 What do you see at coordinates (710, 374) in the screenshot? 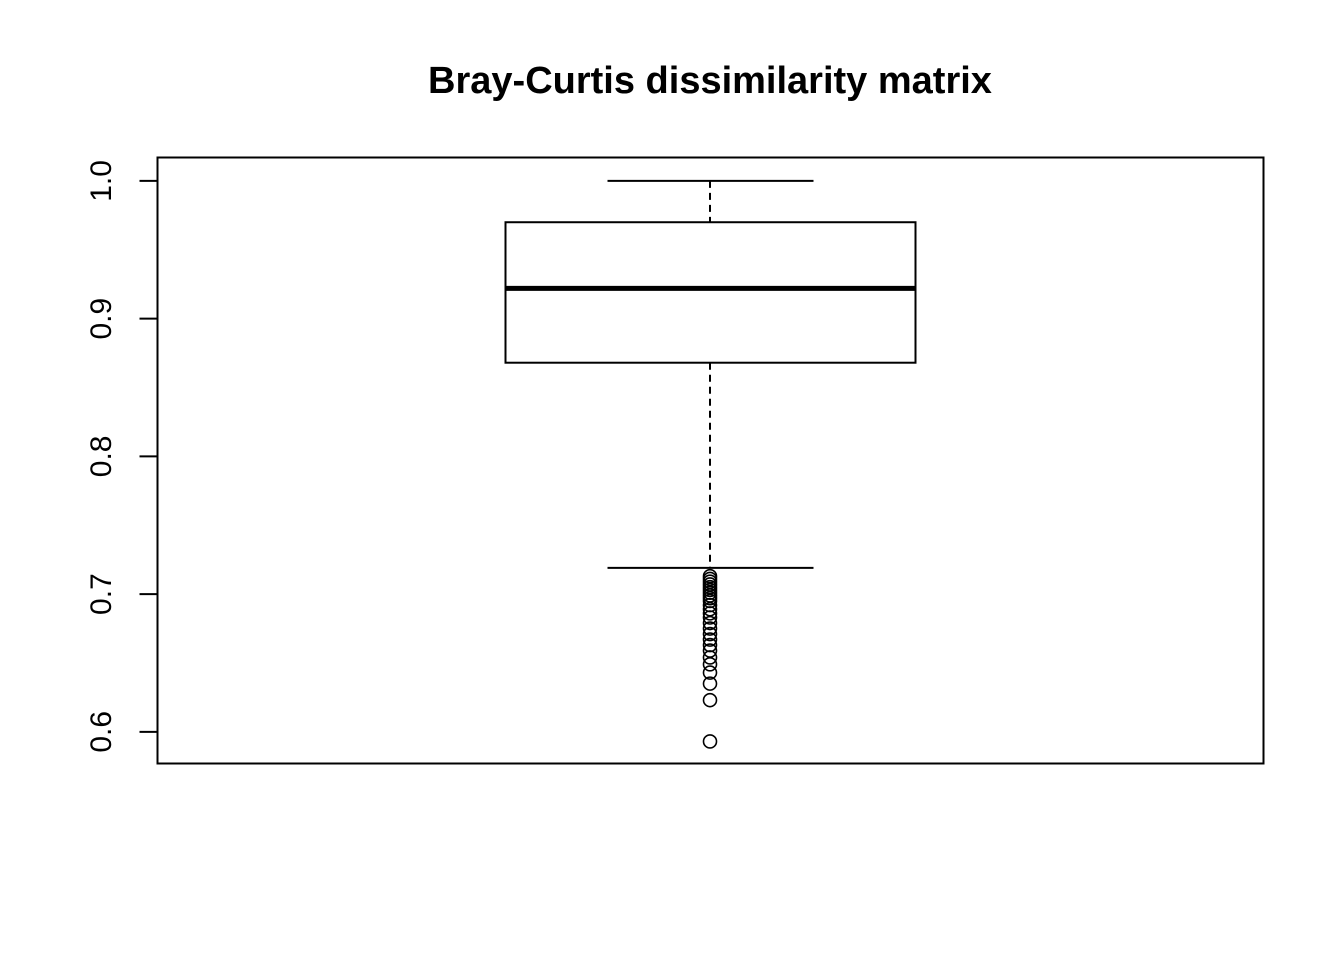
I see `boxplot` at bounding box center [710, 374].